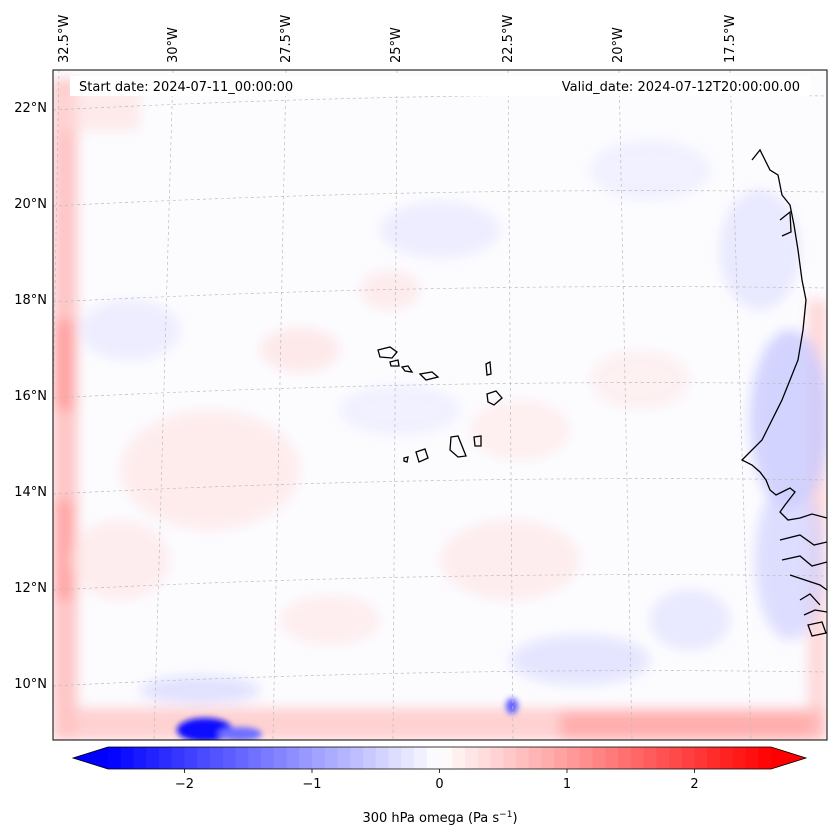 This screenshot has width=837, height=839. What do you see at coordinates (407, 369) in the screenshot?
I see `island-sao-nicolau` at bounding box center [407, 369].